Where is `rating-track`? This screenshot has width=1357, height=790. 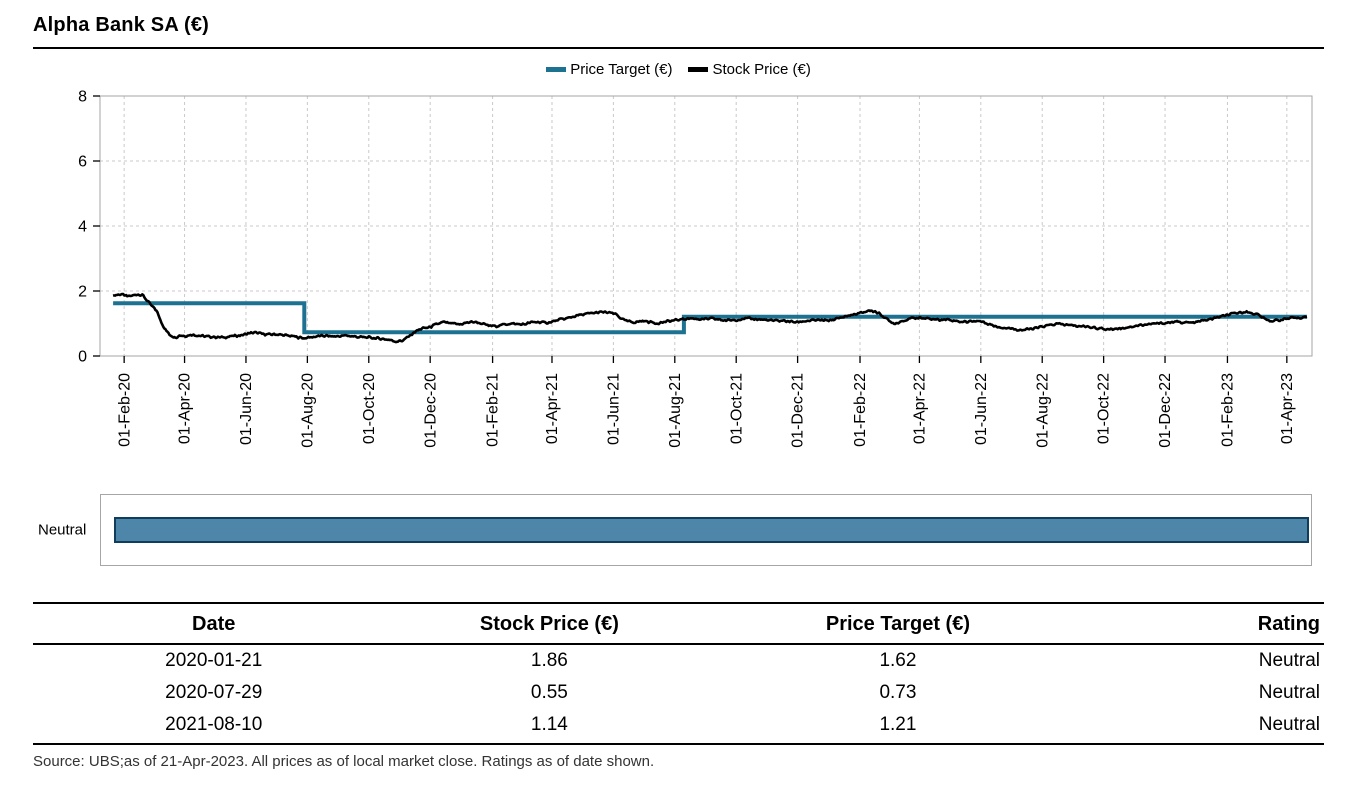 rating-track is located at coordinates (706, 530).